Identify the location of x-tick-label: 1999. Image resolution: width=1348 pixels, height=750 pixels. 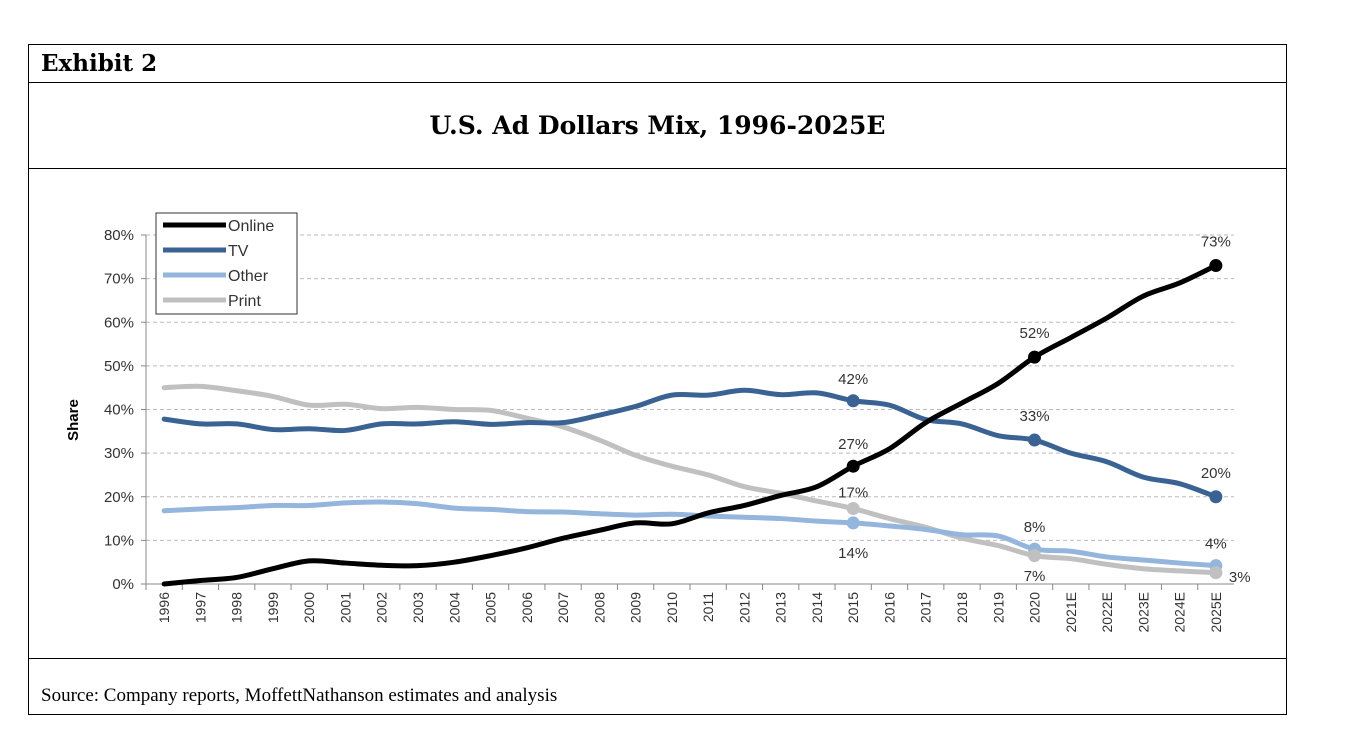
(273, 607).